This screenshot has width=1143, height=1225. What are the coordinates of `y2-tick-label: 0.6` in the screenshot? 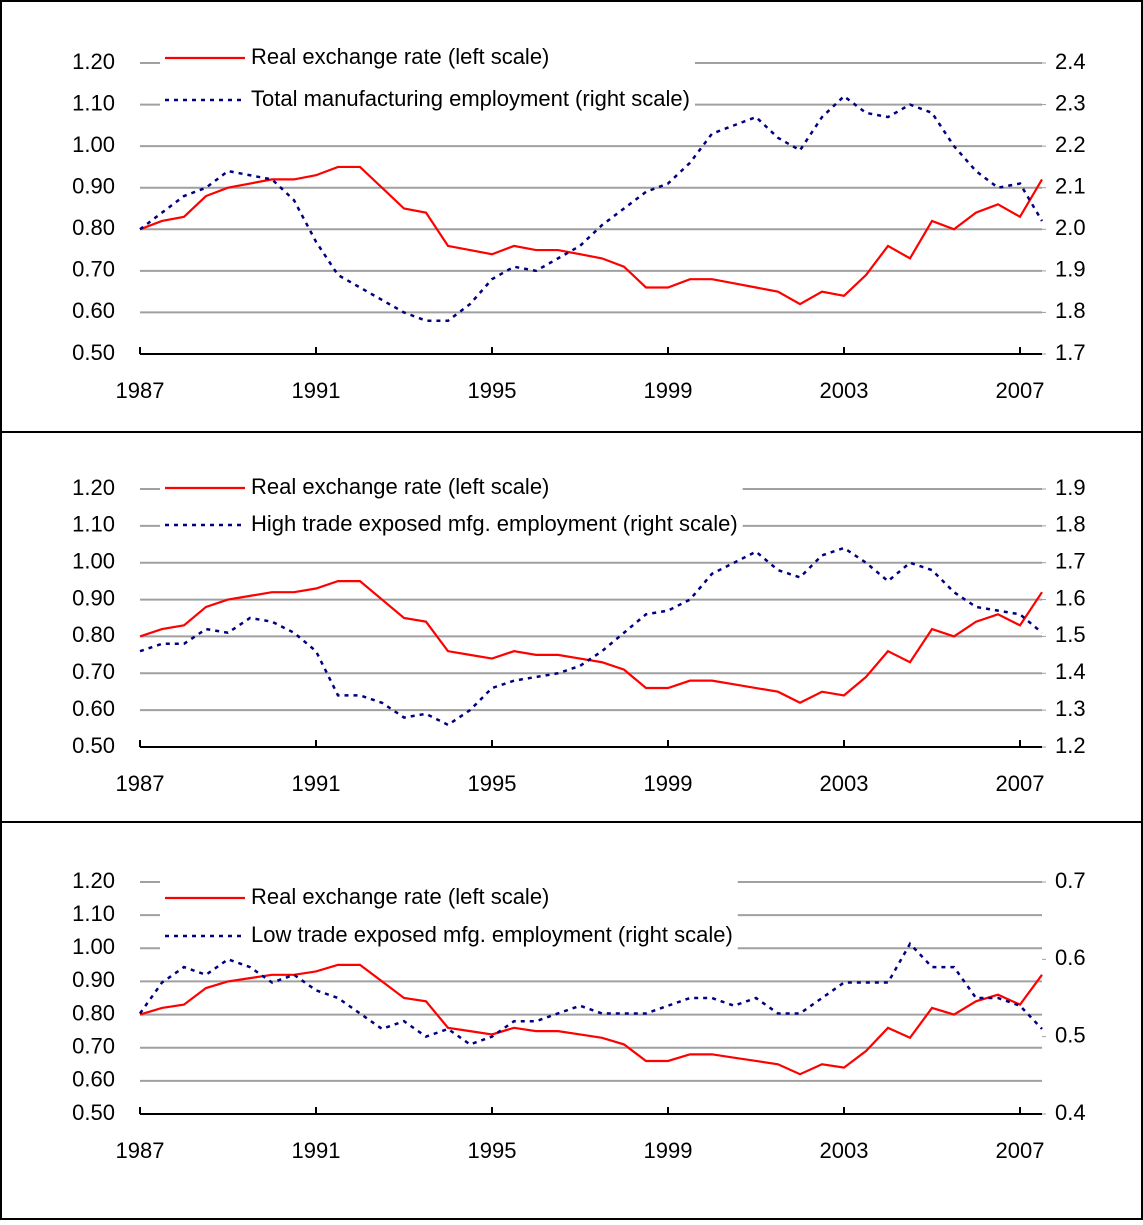 It's located at (1070, 957).